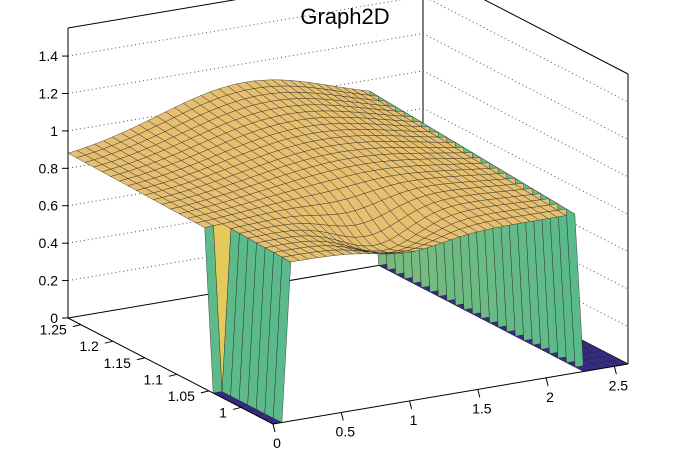  What do you see at coordinates (619, 385) in the screenshot?
I see `x-tick-label: 2.5` at bounding box center [619, 385].